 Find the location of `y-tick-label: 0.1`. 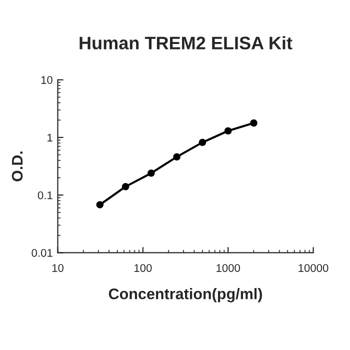

y-tick-label: 0.1 is located at coordinates (45, 195).